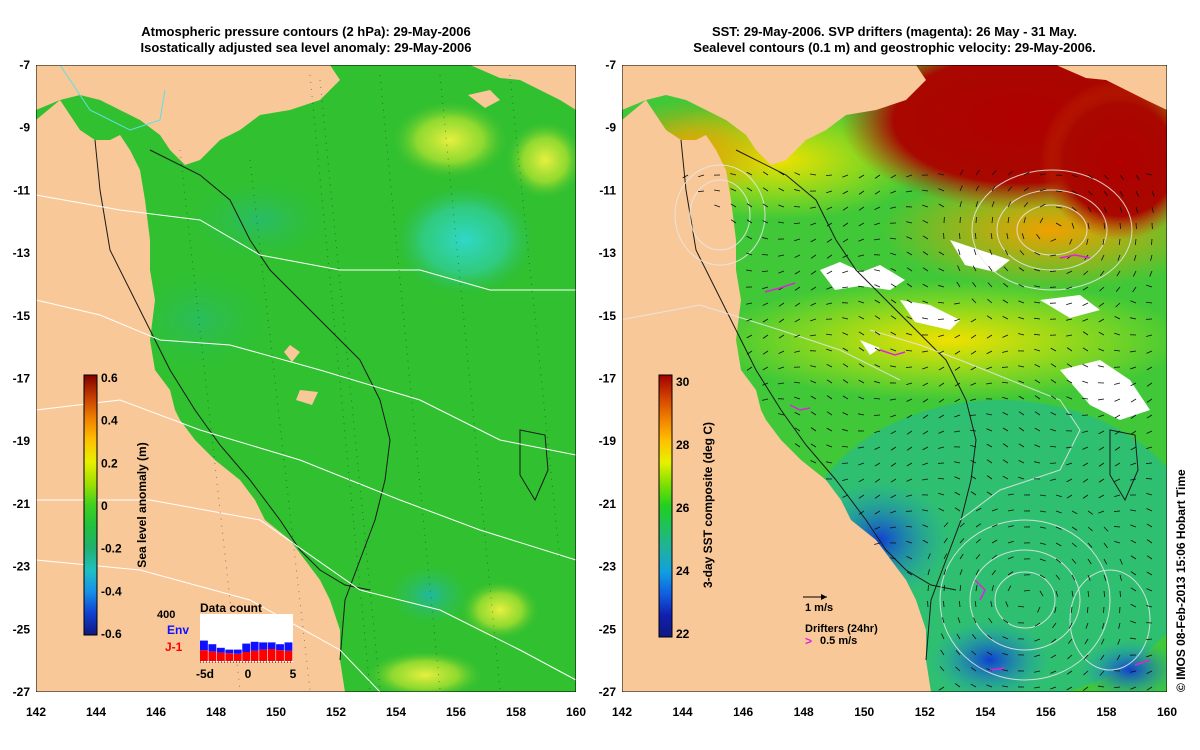  I want to click on env-count-bar, so click(237, 651).